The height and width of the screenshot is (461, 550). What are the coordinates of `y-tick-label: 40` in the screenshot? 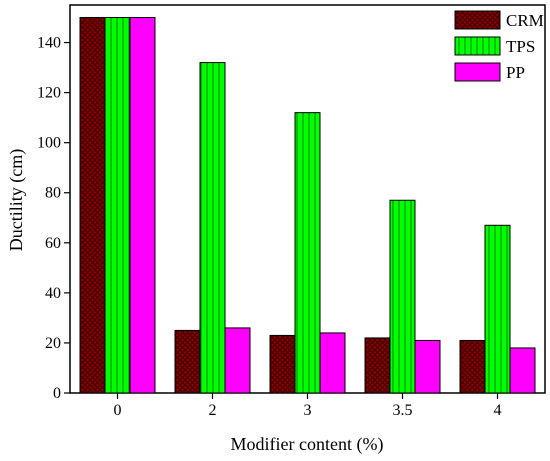 It's located at (53, 293).